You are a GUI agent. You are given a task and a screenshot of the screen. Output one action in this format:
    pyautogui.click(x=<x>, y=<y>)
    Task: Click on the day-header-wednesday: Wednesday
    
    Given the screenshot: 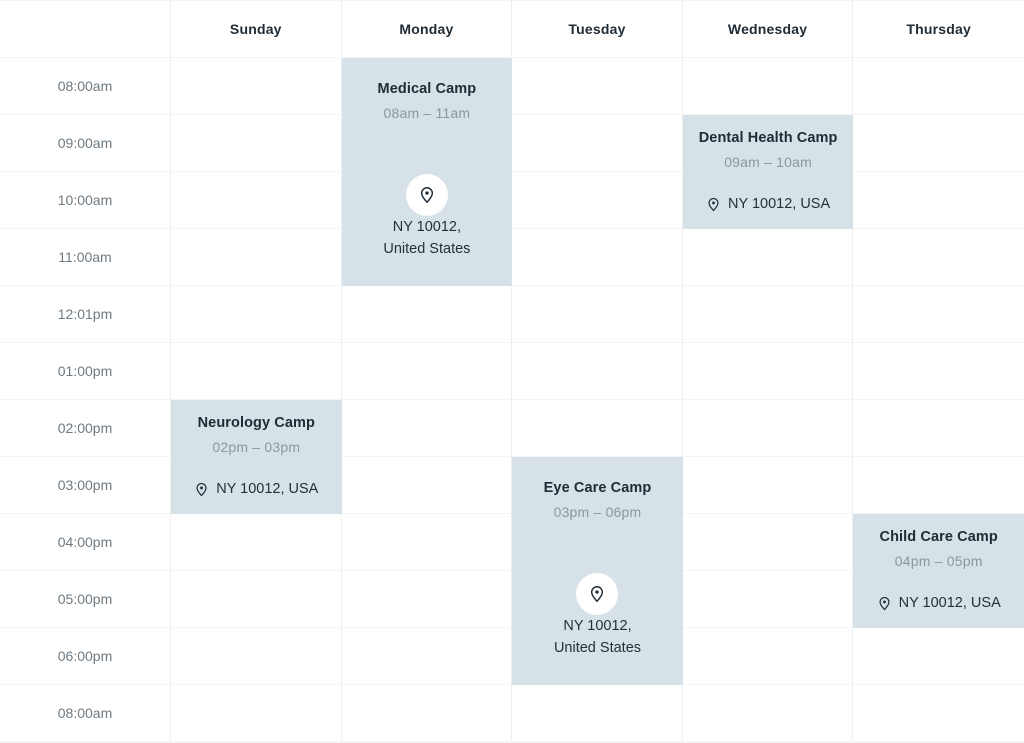 What is the action you would take?
    pyautogui.click(x=768, y=29)
    